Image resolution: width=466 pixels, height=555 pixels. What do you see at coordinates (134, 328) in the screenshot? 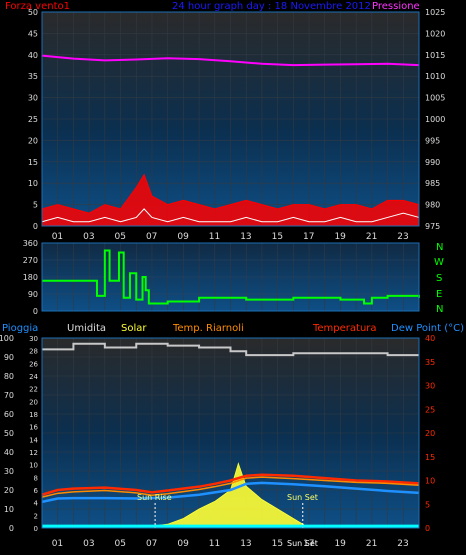
I see `solar-label: Solar` at bounding box center [134, 328].